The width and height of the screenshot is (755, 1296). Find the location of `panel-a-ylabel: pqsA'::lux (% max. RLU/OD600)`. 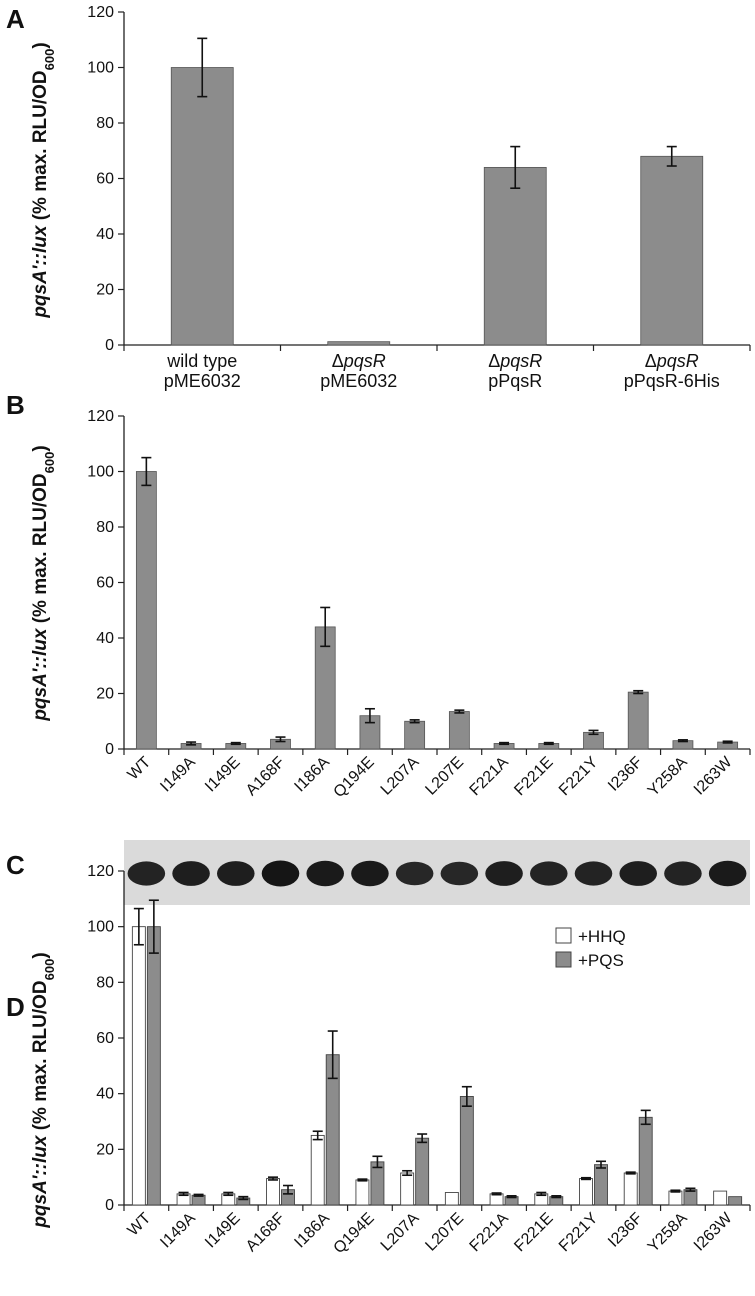

panel-a-ylabel: pqsA'::lux (% max. RLU/OD600) is located at coordinates (43, 180).